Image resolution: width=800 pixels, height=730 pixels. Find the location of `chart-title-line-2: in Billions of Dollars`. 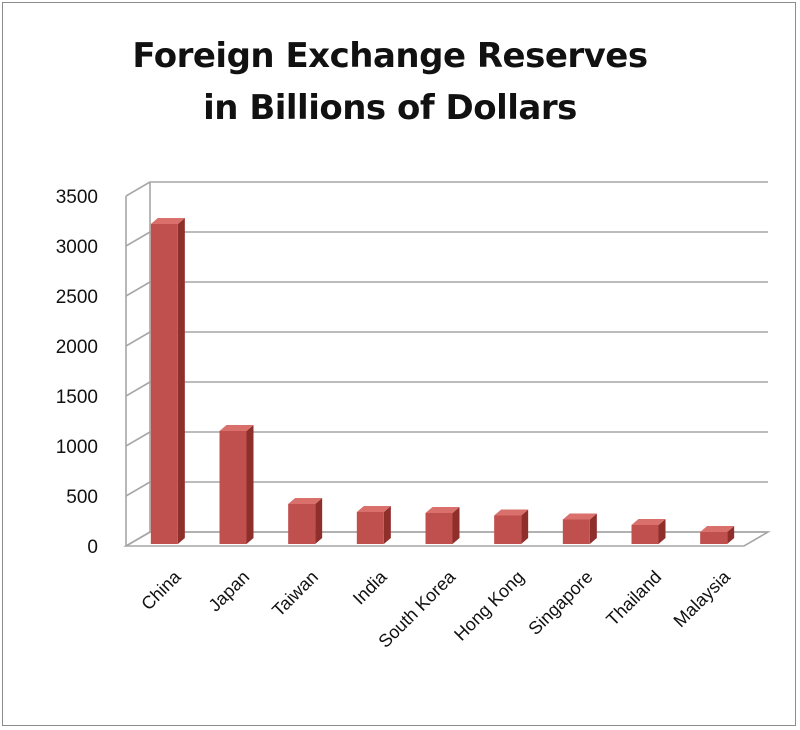

chart-title-line-2: in Billions of Dollars is located at coordinates (390, 108).